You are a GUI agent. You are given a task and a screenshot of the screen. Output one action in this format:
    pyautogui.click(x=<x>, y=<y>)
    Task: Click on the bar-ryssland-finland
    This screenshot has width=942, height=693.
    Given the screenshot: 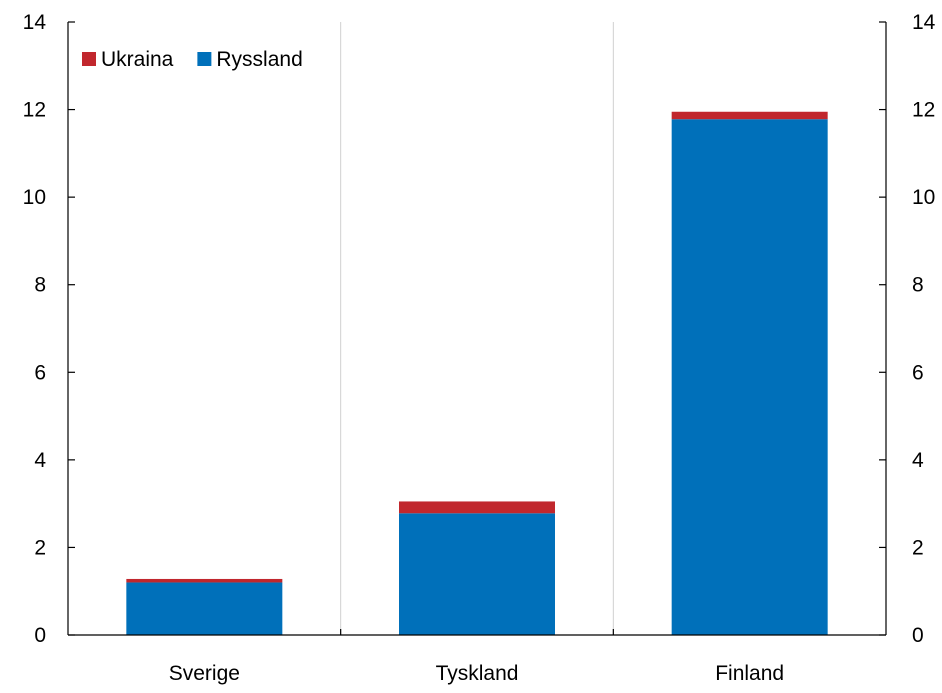 What is the action you would take?
    pyautogui.click(x=749, y=377)
    